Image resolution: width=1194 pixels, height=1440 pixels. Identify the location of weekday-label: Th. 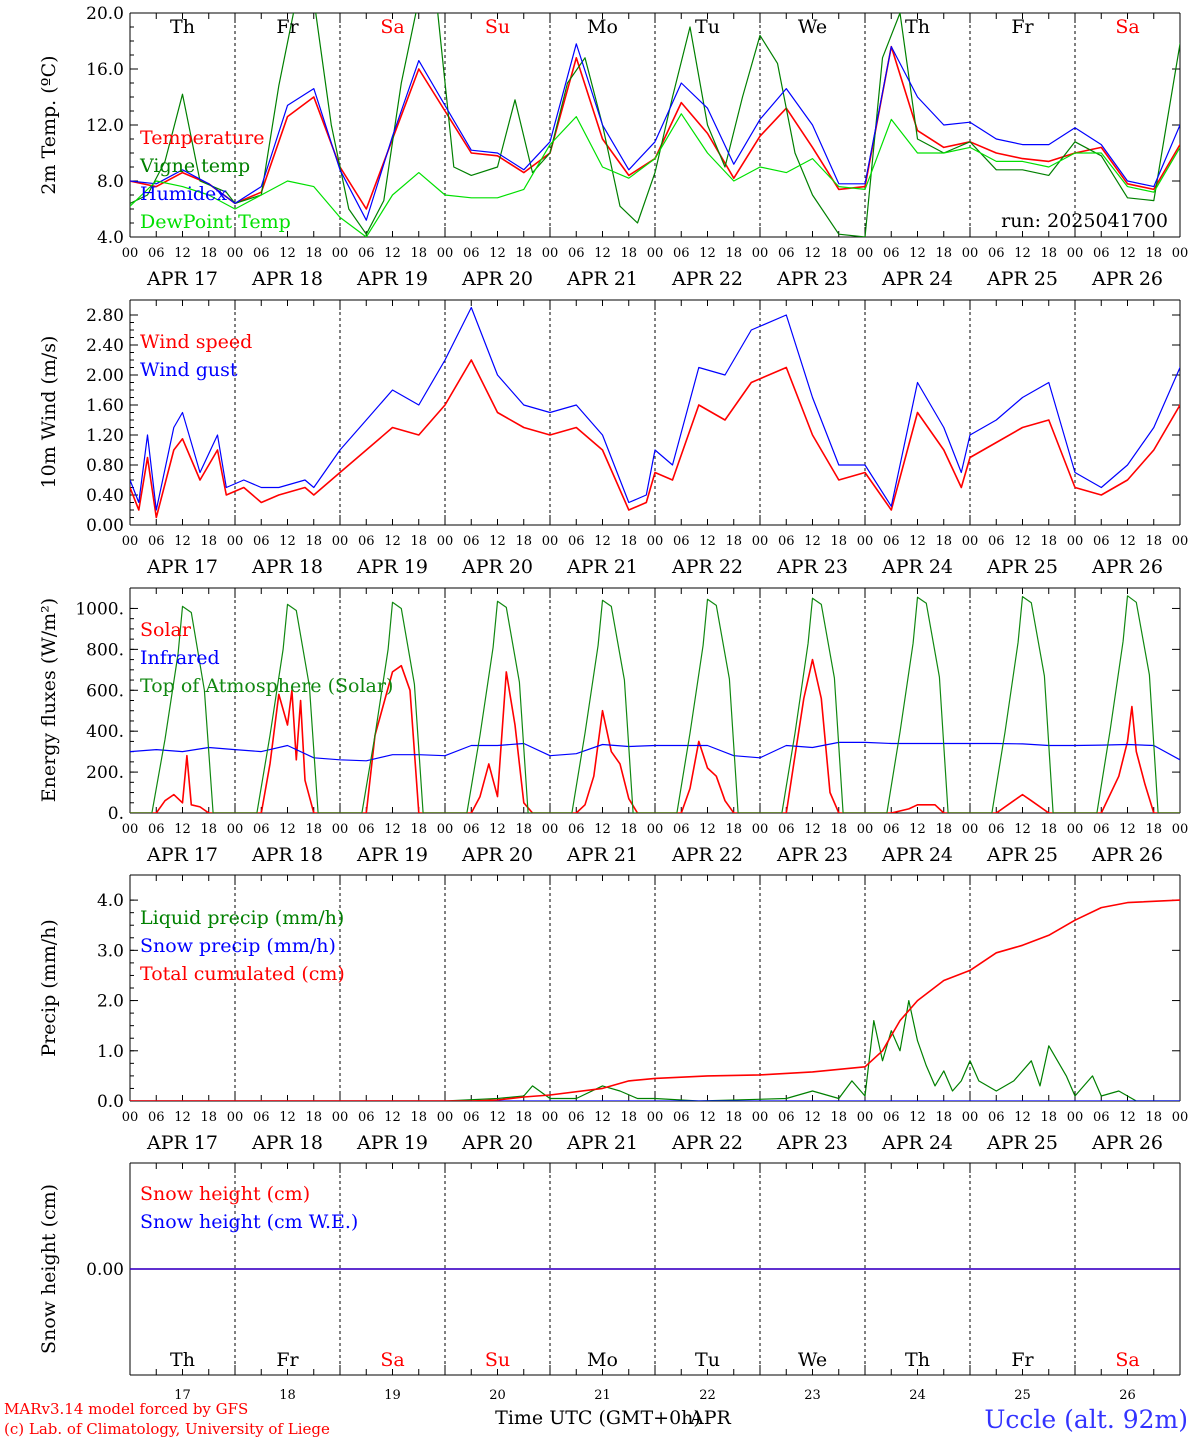
(182, 27).